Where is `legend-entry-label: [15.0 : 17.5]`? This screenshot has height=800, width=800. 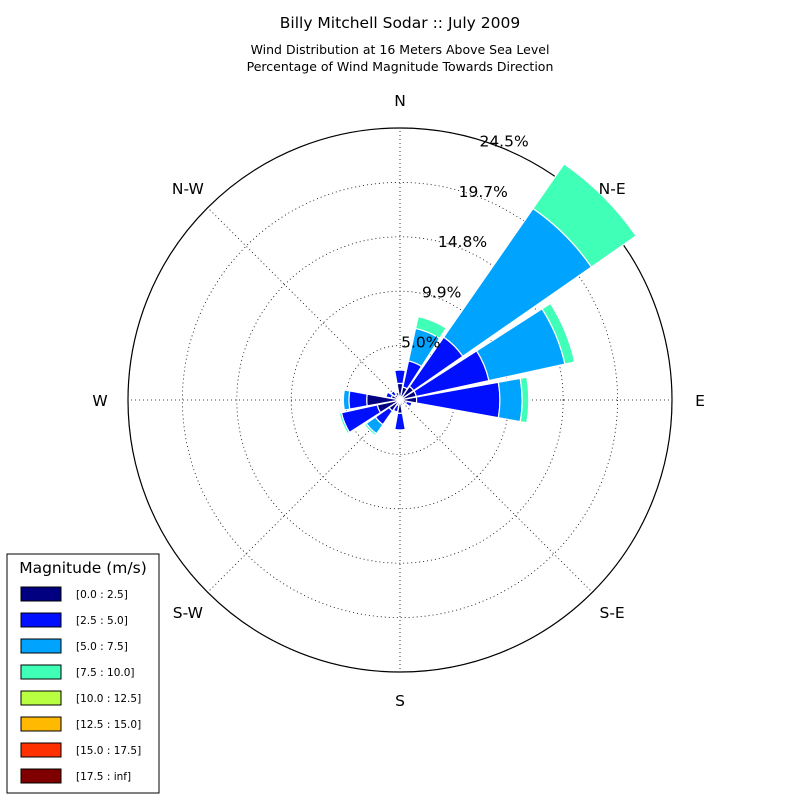 legend-entry-label: [15.0 : 17.5] is located at coordinates (108, 751).